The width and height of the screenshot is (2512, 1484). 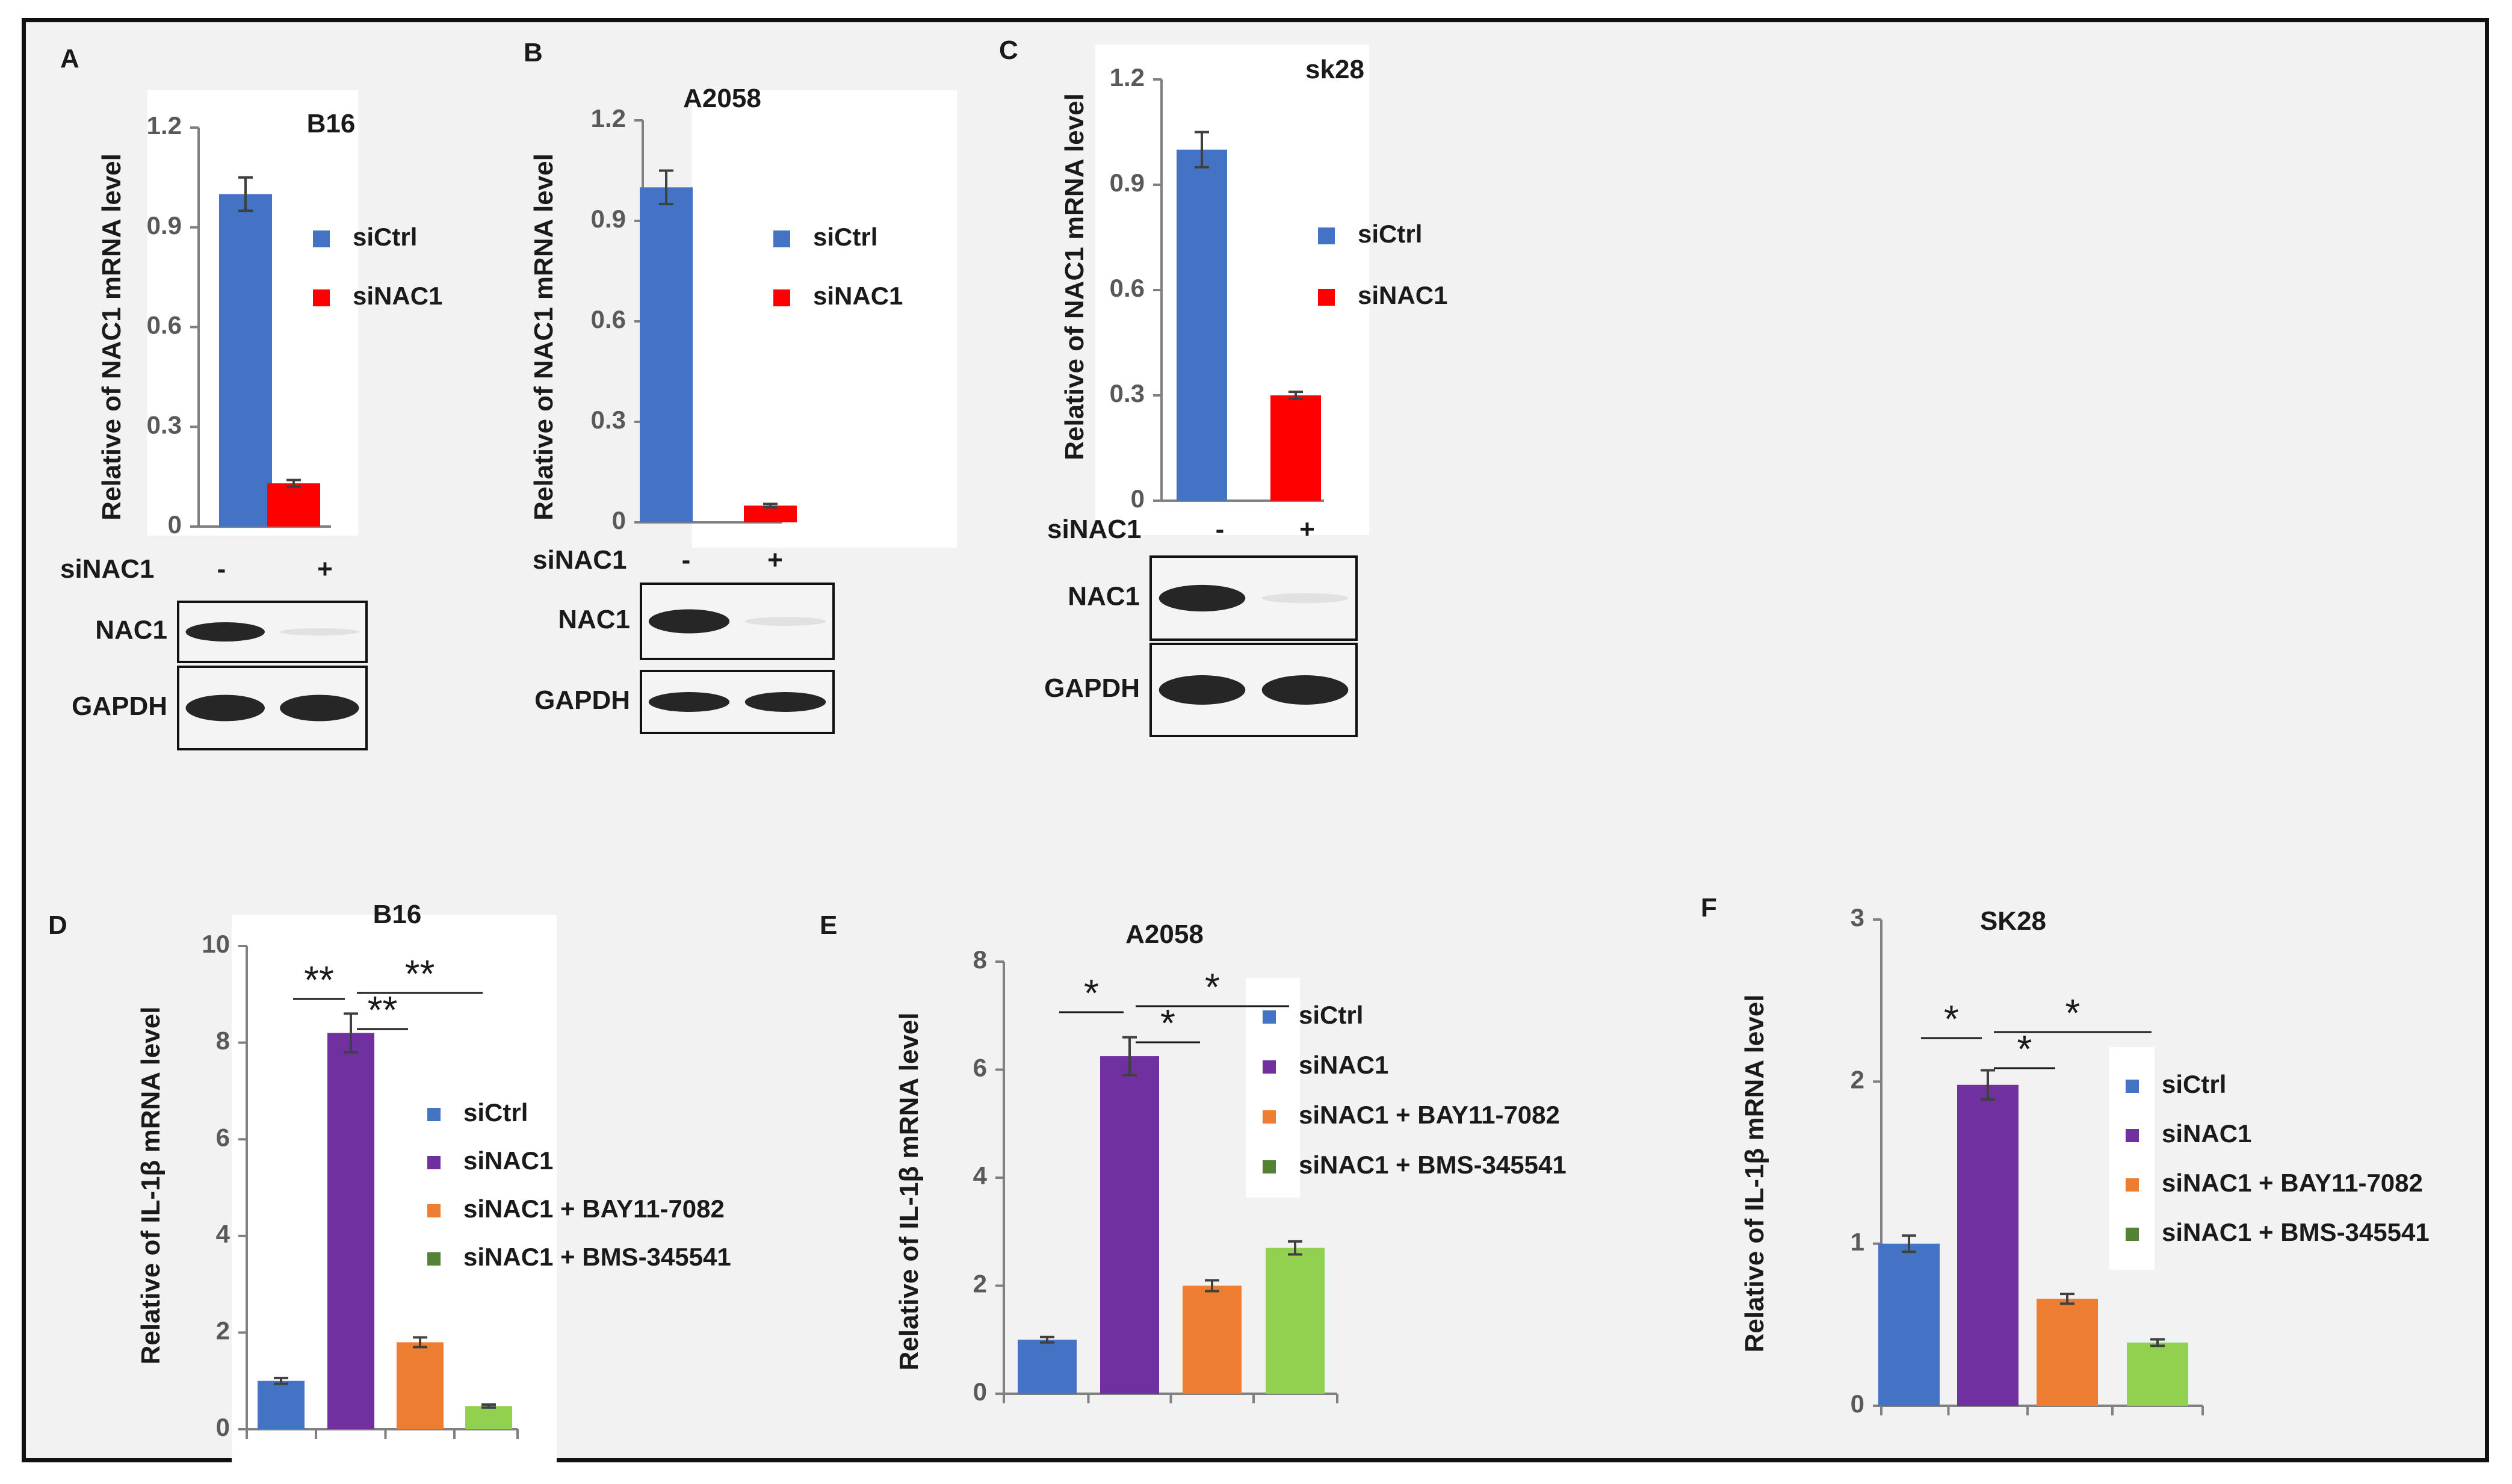 What do you see at coordinates (223, 1137) in the screenshot?
I see `y-tick-label: 6` at bounding box center [223, 1137].